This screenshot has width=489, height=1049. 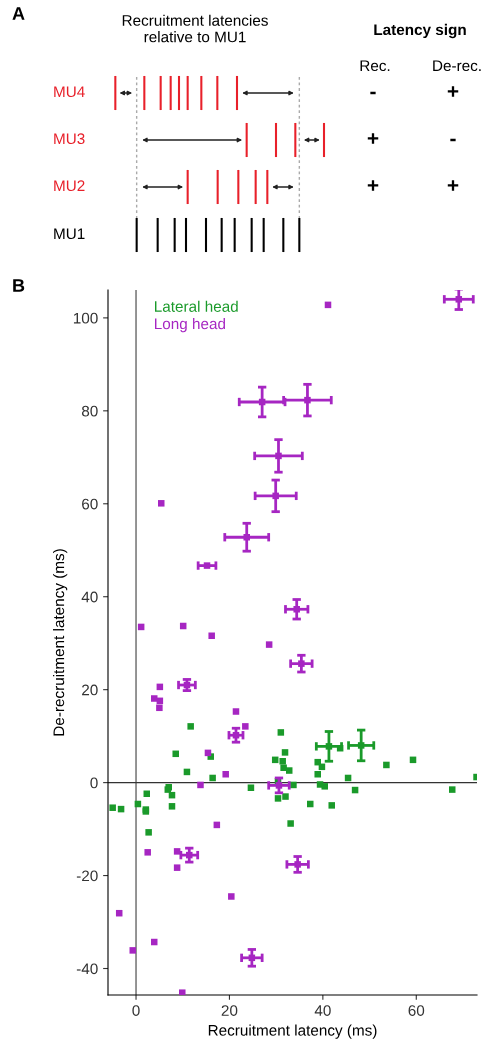 What do you see at coordinates (292, 1031) in the screenshot?
I see `x-axis-title: Recruitment latency (ms)` at bounding box center [292, 1031].